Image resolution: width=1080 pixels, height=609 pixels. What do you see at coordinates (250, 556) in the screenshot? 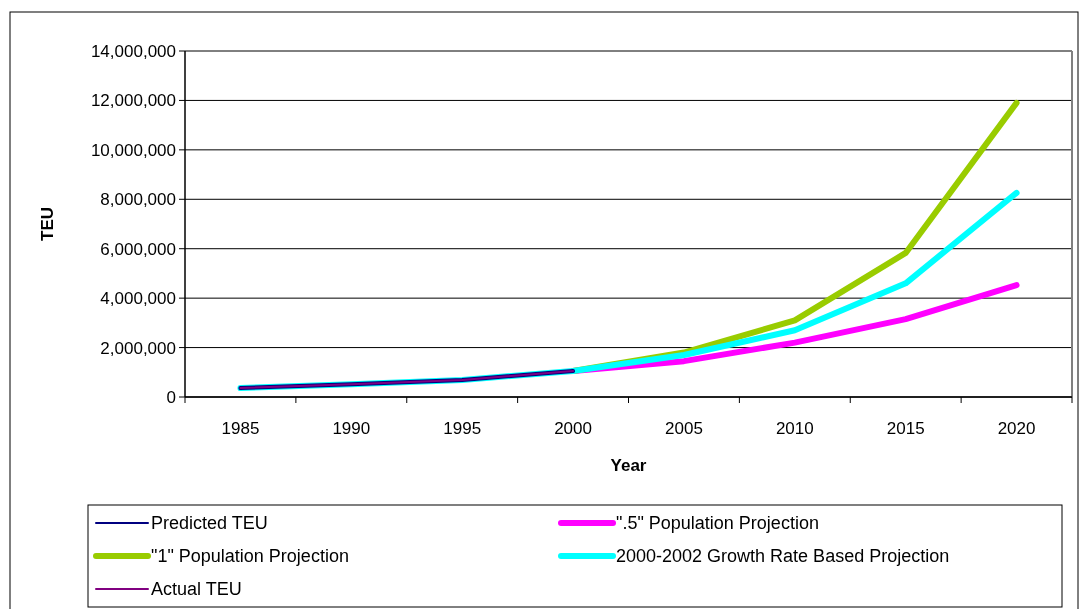
I see `legend-label: "1" Population Projection` at bounding box center [250, 556].